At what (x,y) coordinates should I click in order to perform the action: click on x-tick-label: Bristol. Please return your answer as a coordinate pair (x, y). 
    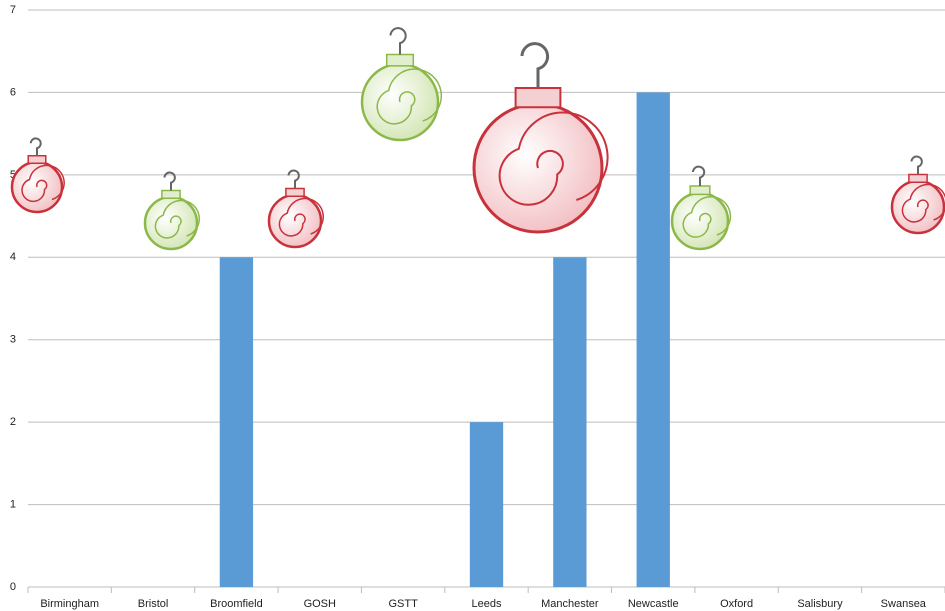
    Looking at the image, I should click on (153, 604).